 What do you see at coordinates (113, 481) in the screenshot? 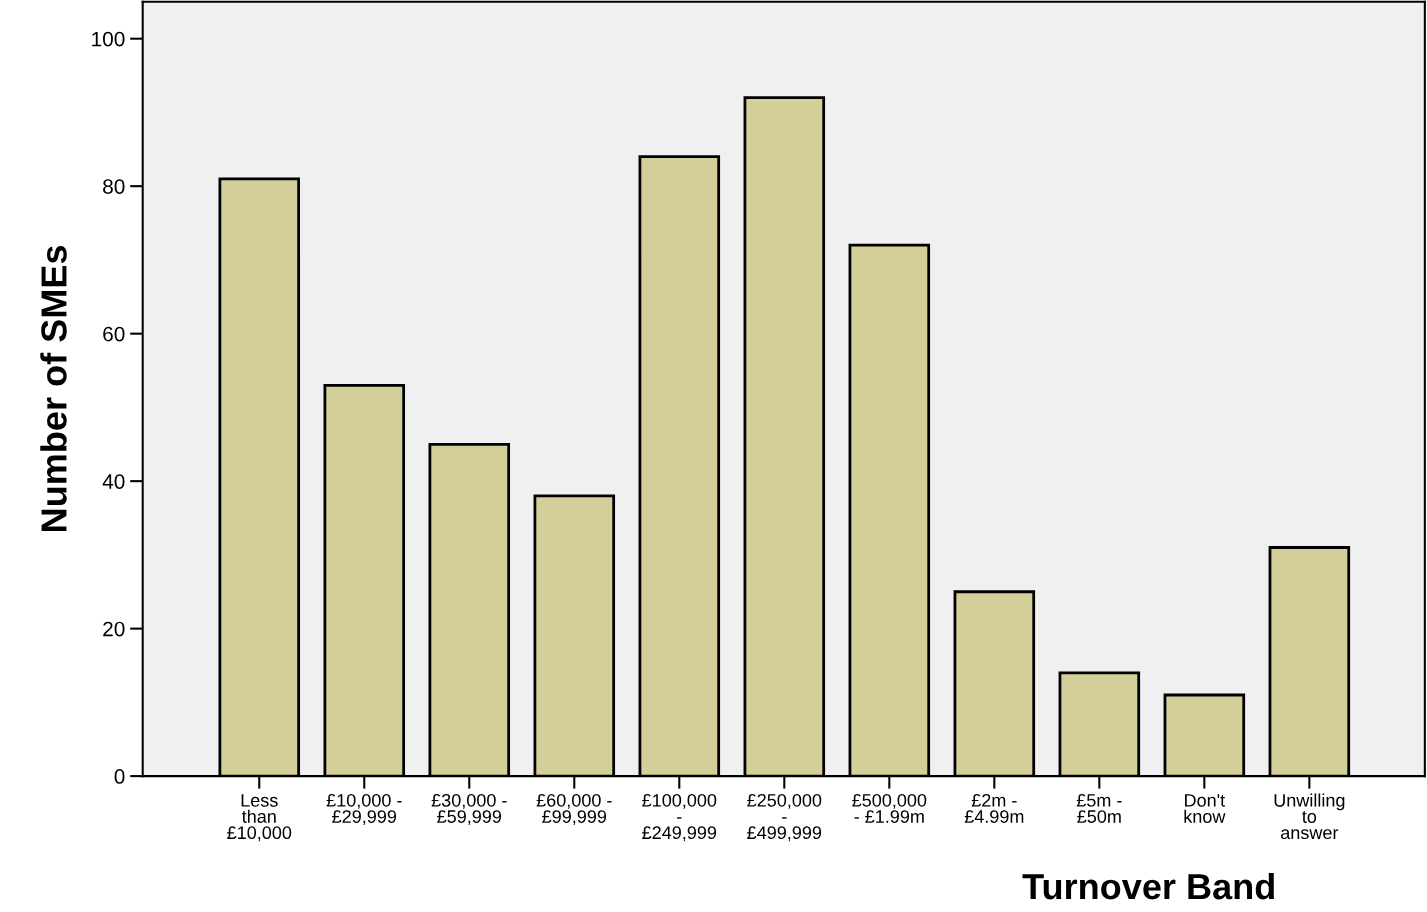
I see `y-tick-label: 40` at bounding box center [113, 481].